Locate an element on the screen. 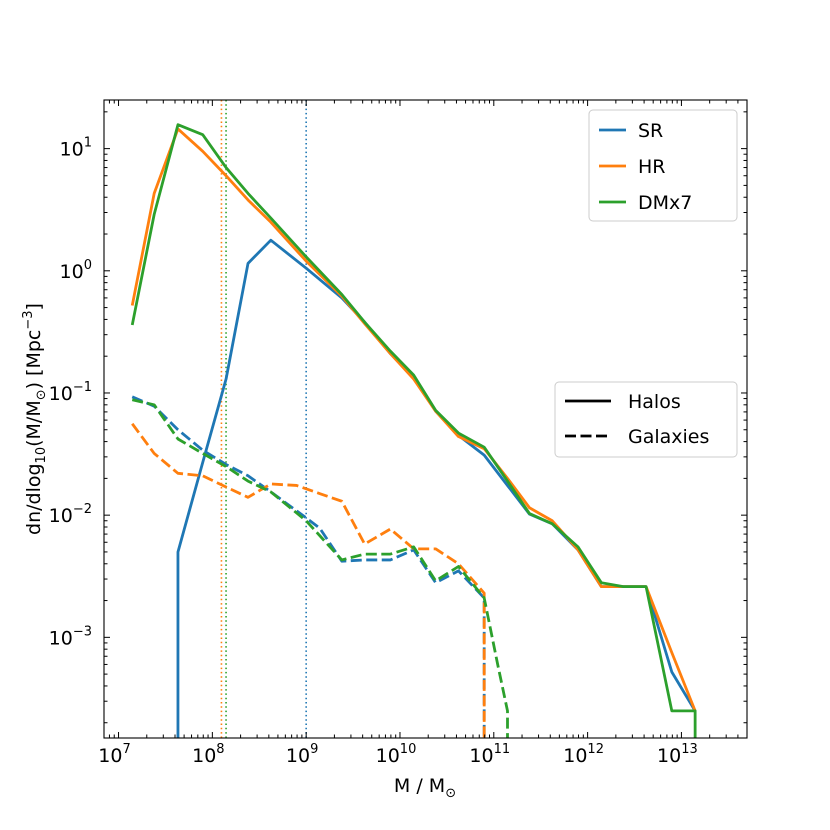  x-tick-label: 10⁷ is located at coordinates (114, 754).